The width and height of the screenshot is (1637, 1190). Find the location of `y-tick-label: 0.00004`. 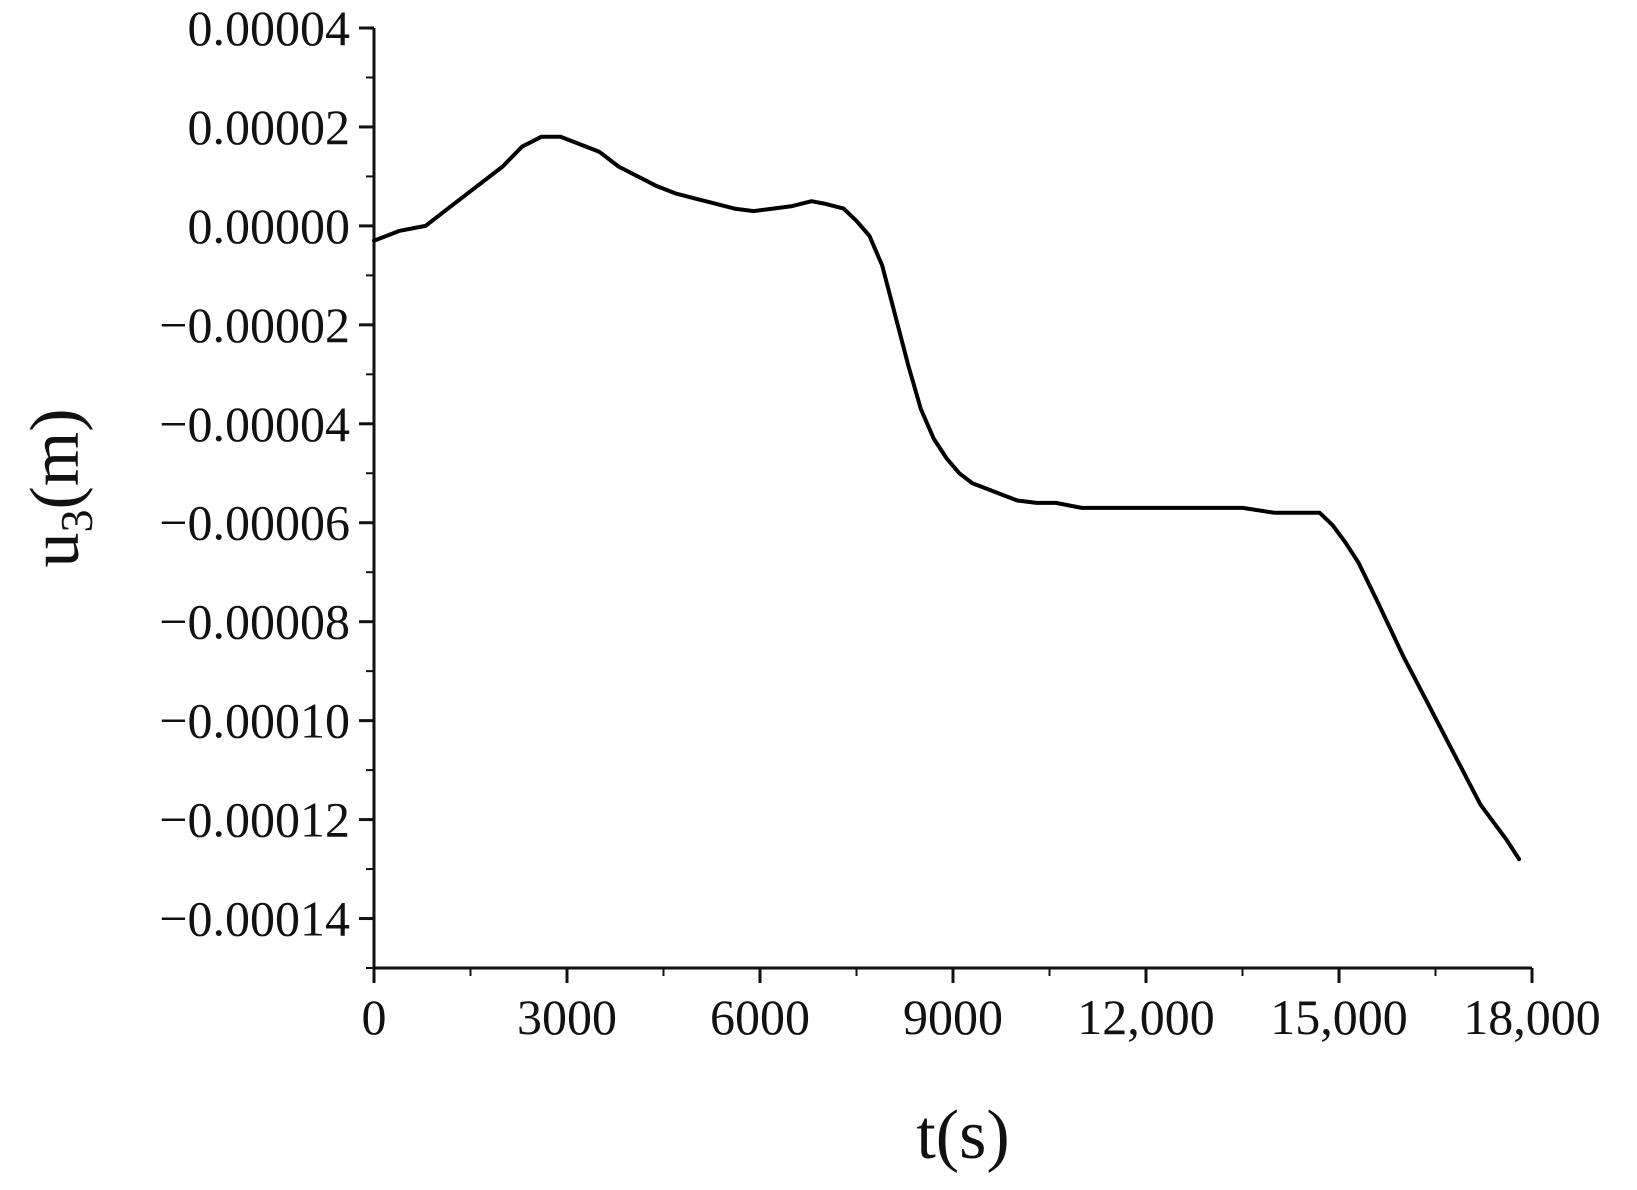

y-tick-label: 0.00004 is located at coordinates (269, 28).